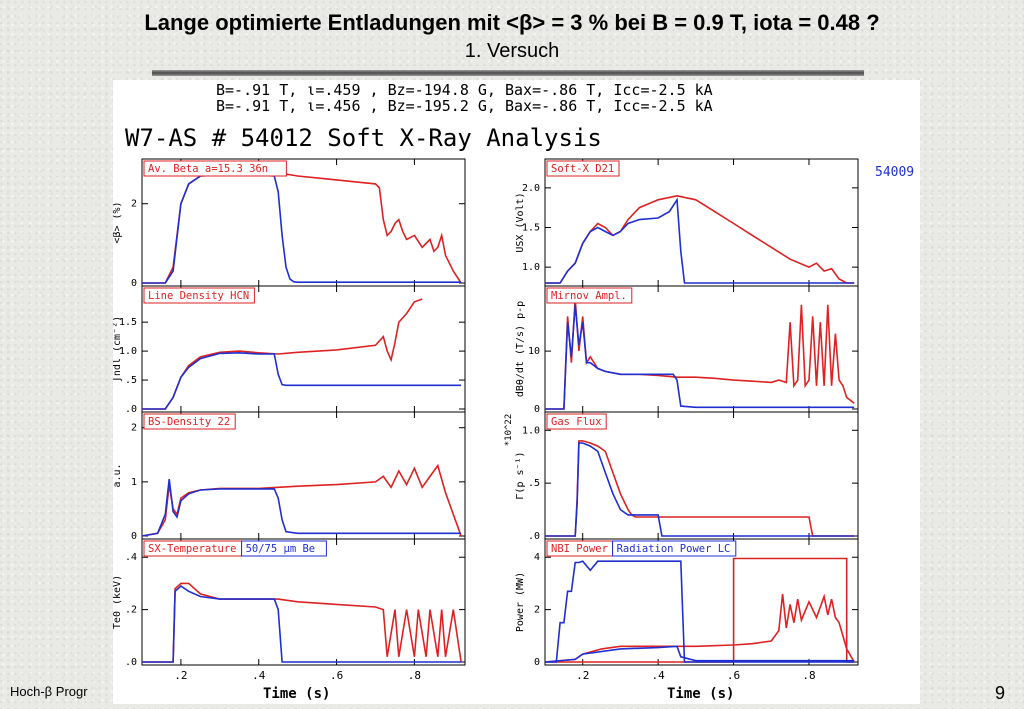  I want to click on y-scale-label: *10^22, so click(509, 430).